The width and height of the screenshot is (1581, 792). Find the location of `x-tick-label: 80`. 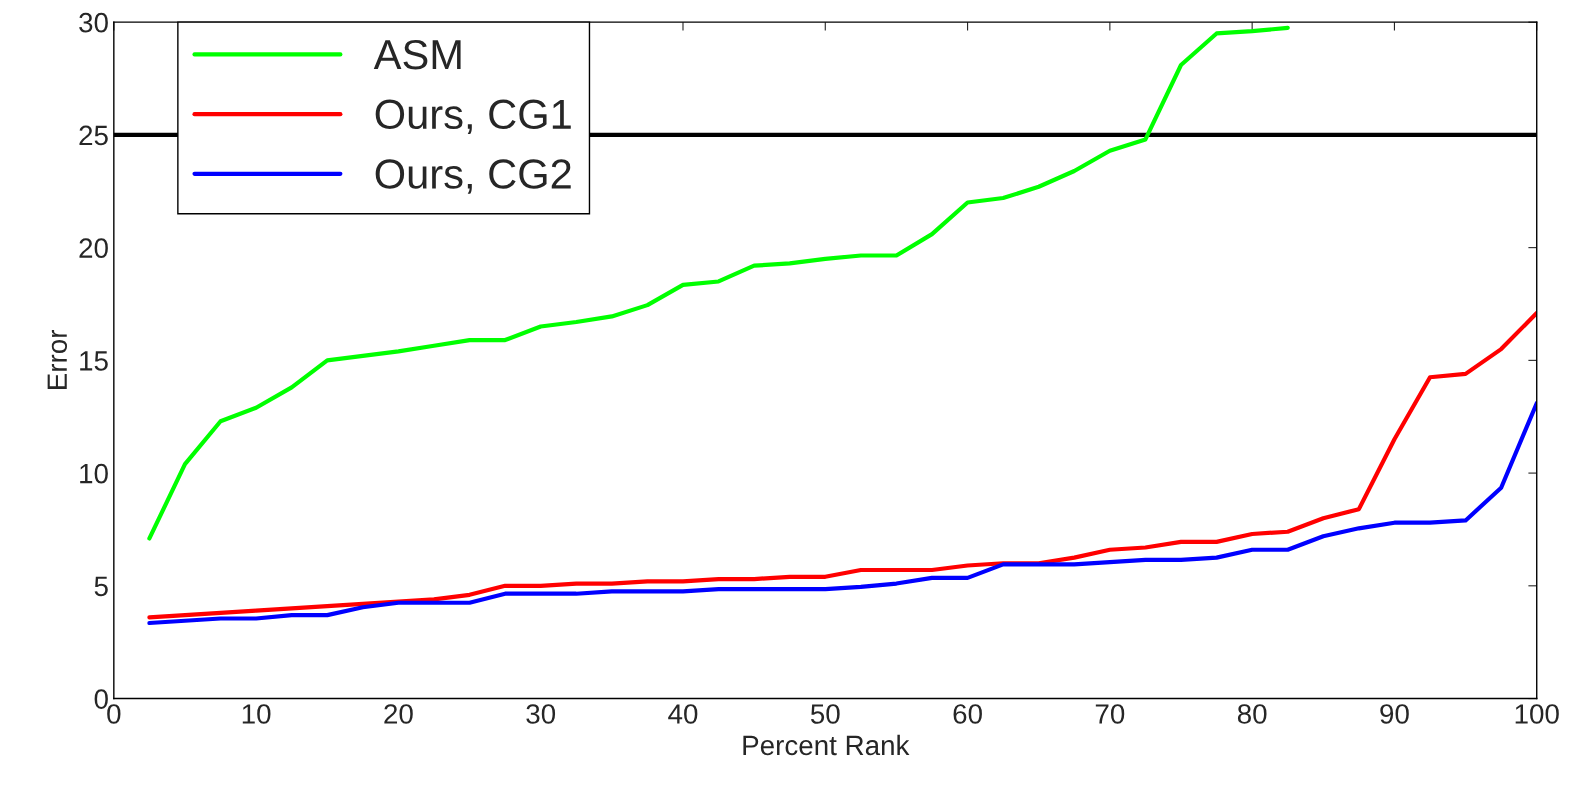

x-tick-label: 80 is located at coordinates (1252, 714).